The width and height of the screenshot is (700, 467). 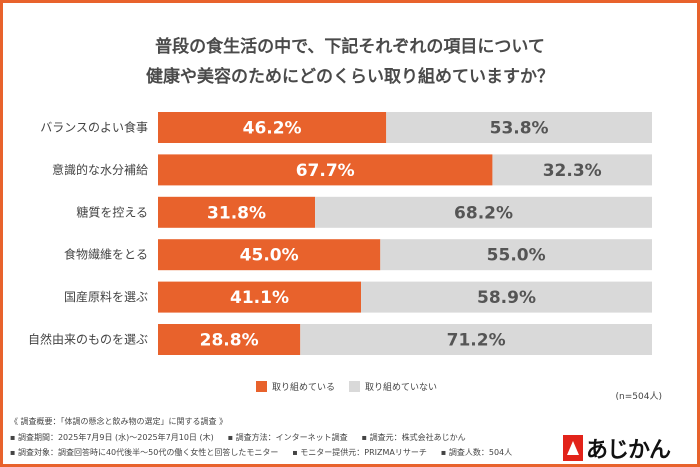 What do you see at coordinates (350, 47) in the screenshot?
I see `title-line-1: 普段の食生活の中で、下記それぞれの項目について` at bounding box center [350, 47].